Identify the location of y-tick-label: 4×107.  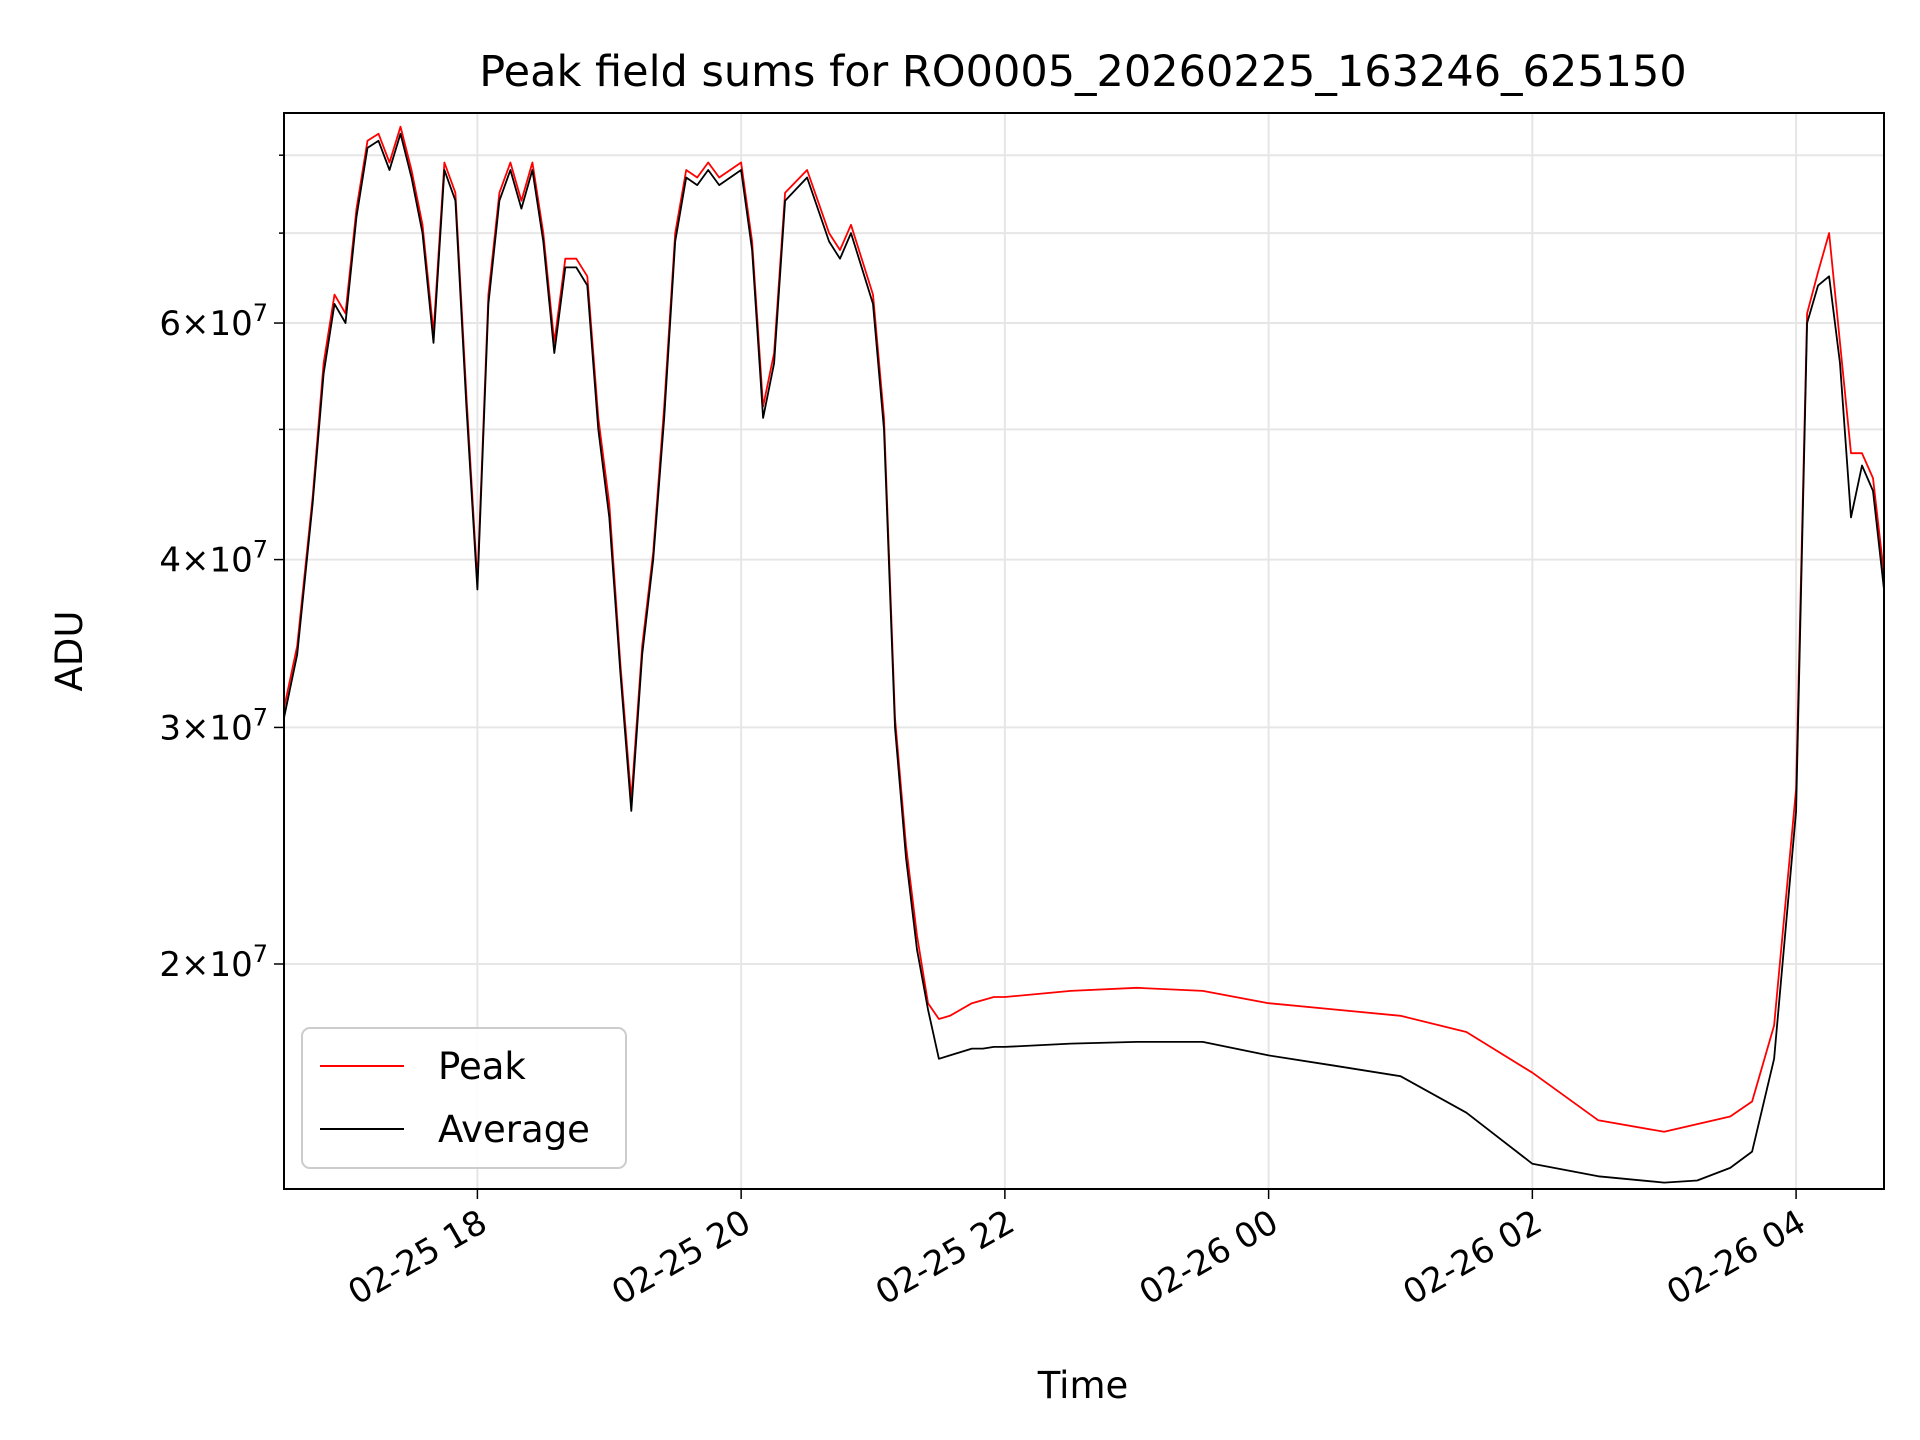
(213, 558).